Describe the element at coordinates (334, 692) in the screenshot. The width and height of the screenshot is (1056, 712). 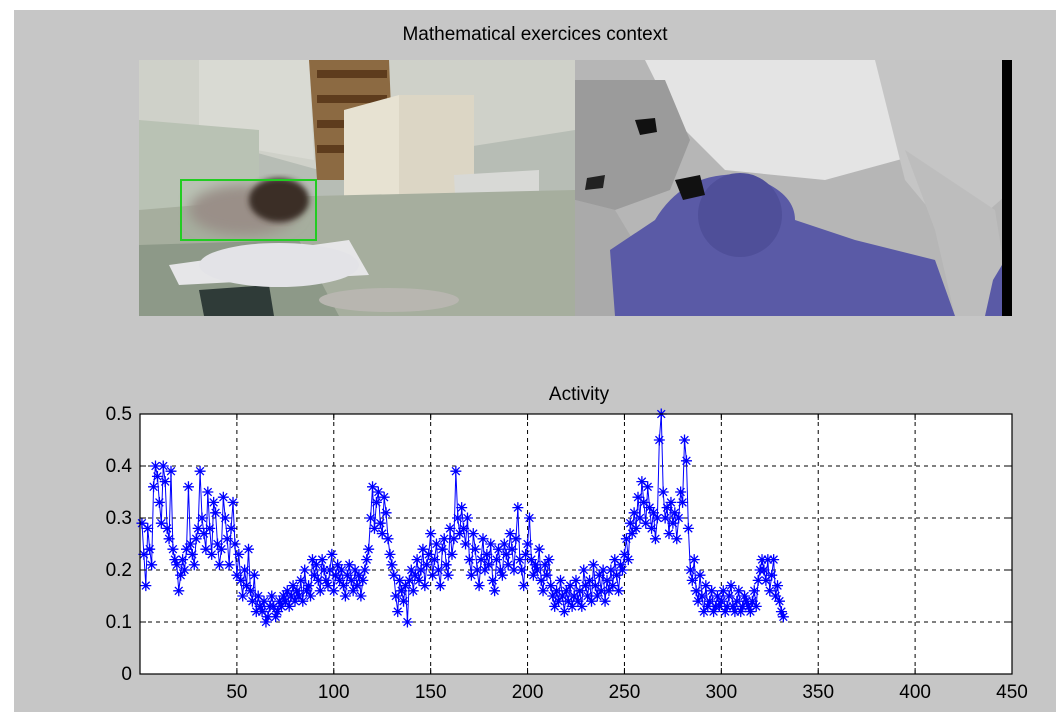
I see `x-tick-label: 100` at that location.